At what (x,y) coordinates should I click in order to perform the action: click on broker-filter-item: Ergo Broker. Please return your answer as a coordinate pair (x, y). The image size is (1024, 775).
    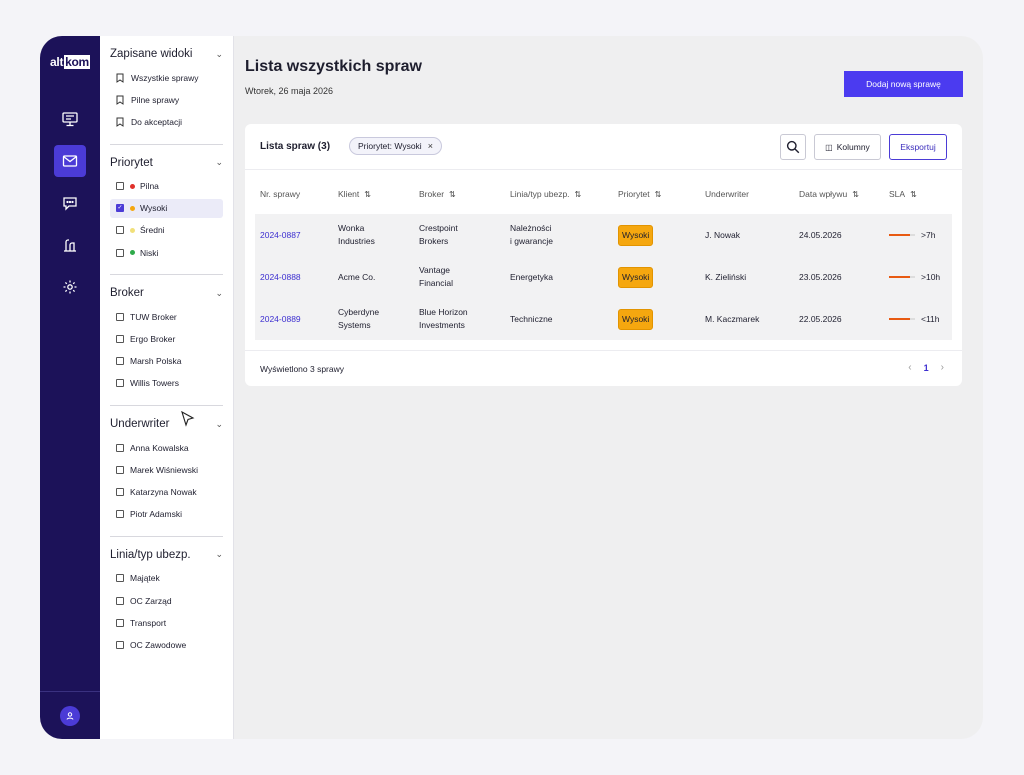
    Looking at the image, I should click on (166, 339).